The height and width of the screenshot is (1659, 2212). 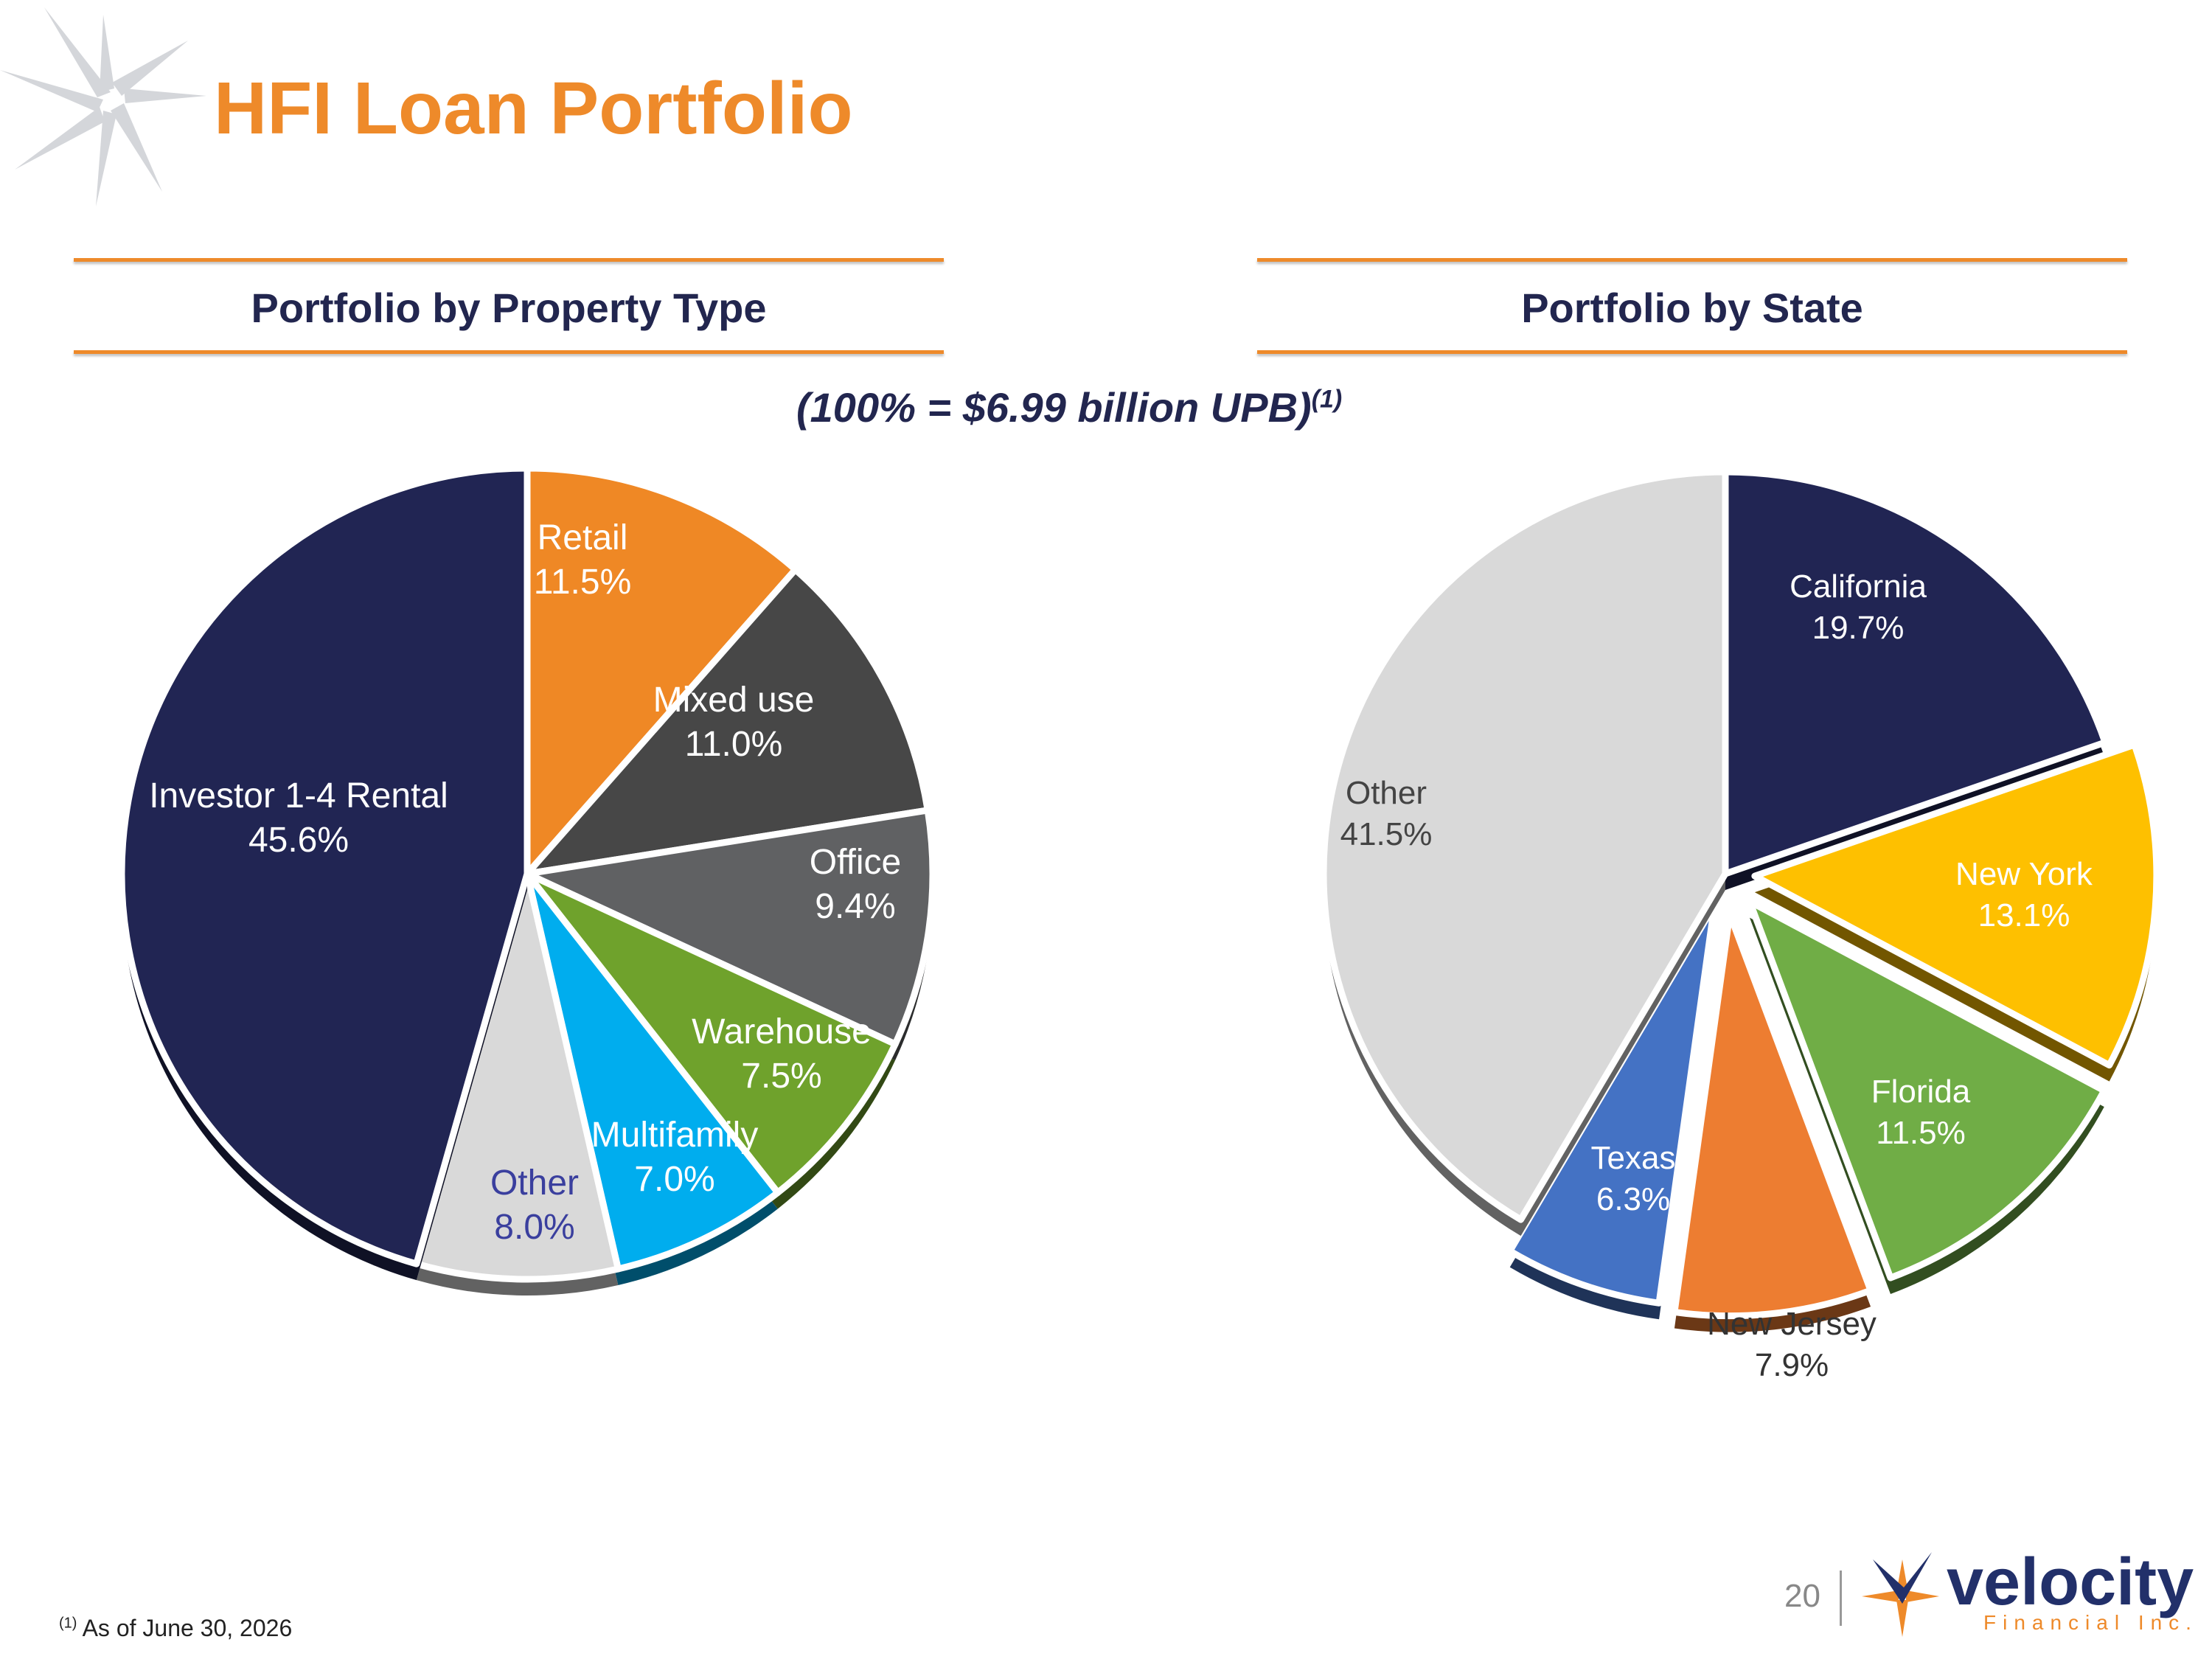 What do you see at coordinates (734, 700) in the screenshot?
I see `property-label-mixed-use: Mixed use` at bounding box center [734, 700].